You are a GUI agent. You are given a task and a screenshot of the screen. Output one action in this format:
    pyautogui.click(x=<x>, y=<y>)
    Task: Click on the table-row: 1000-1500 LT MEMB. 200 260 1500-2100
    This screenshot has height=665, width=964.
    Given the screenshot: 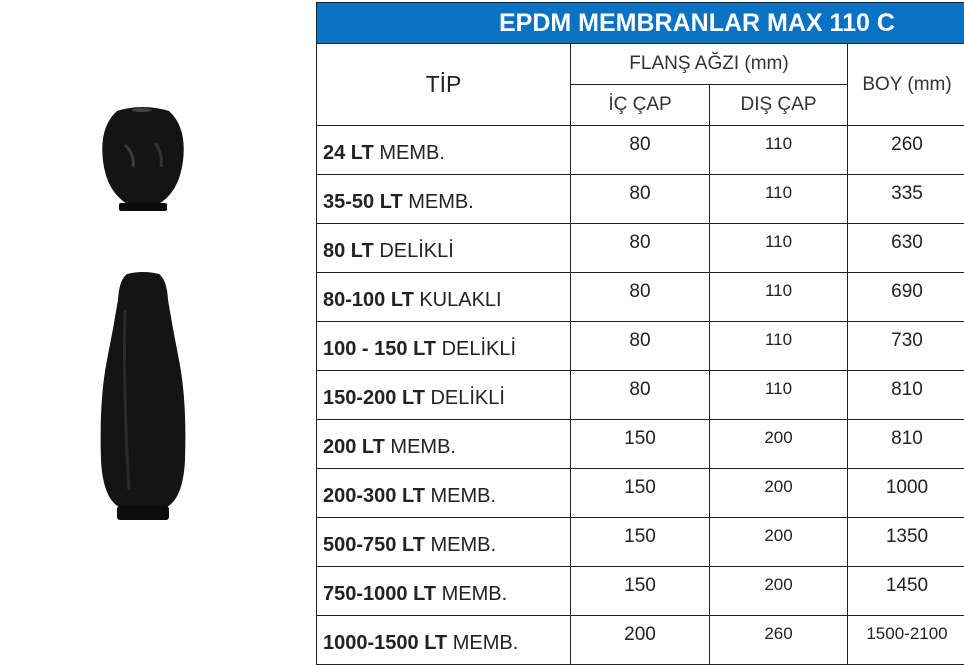 What is the action you would take?
    pyautogui.click(x=640, y=640)
    